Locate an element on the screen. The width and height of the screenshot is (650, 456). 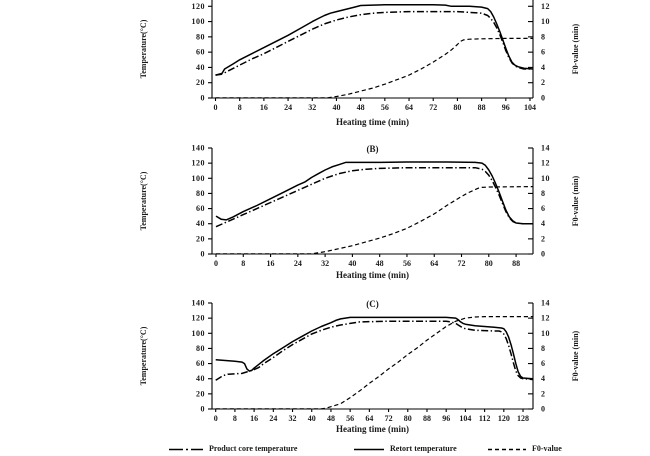
x-tick-label: 128 is located at coordinates (523, 418).